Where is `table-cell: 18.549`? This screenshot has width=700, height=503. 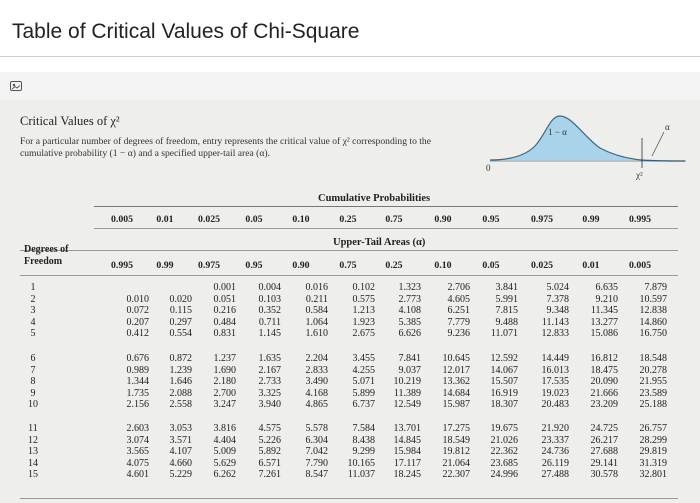 table-cell: 18.549 is located at coordinates (456, 440).